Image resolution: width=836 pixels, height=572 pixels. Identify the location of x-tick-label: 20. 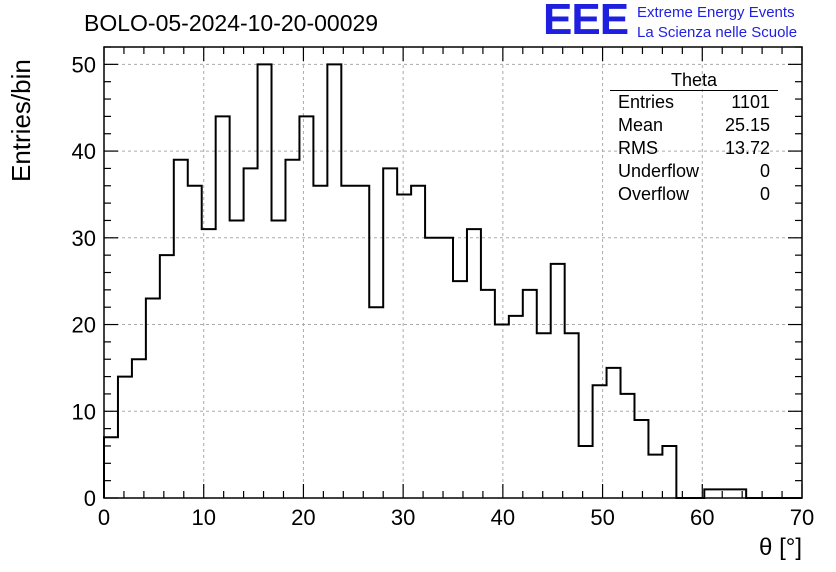
(303, 517).